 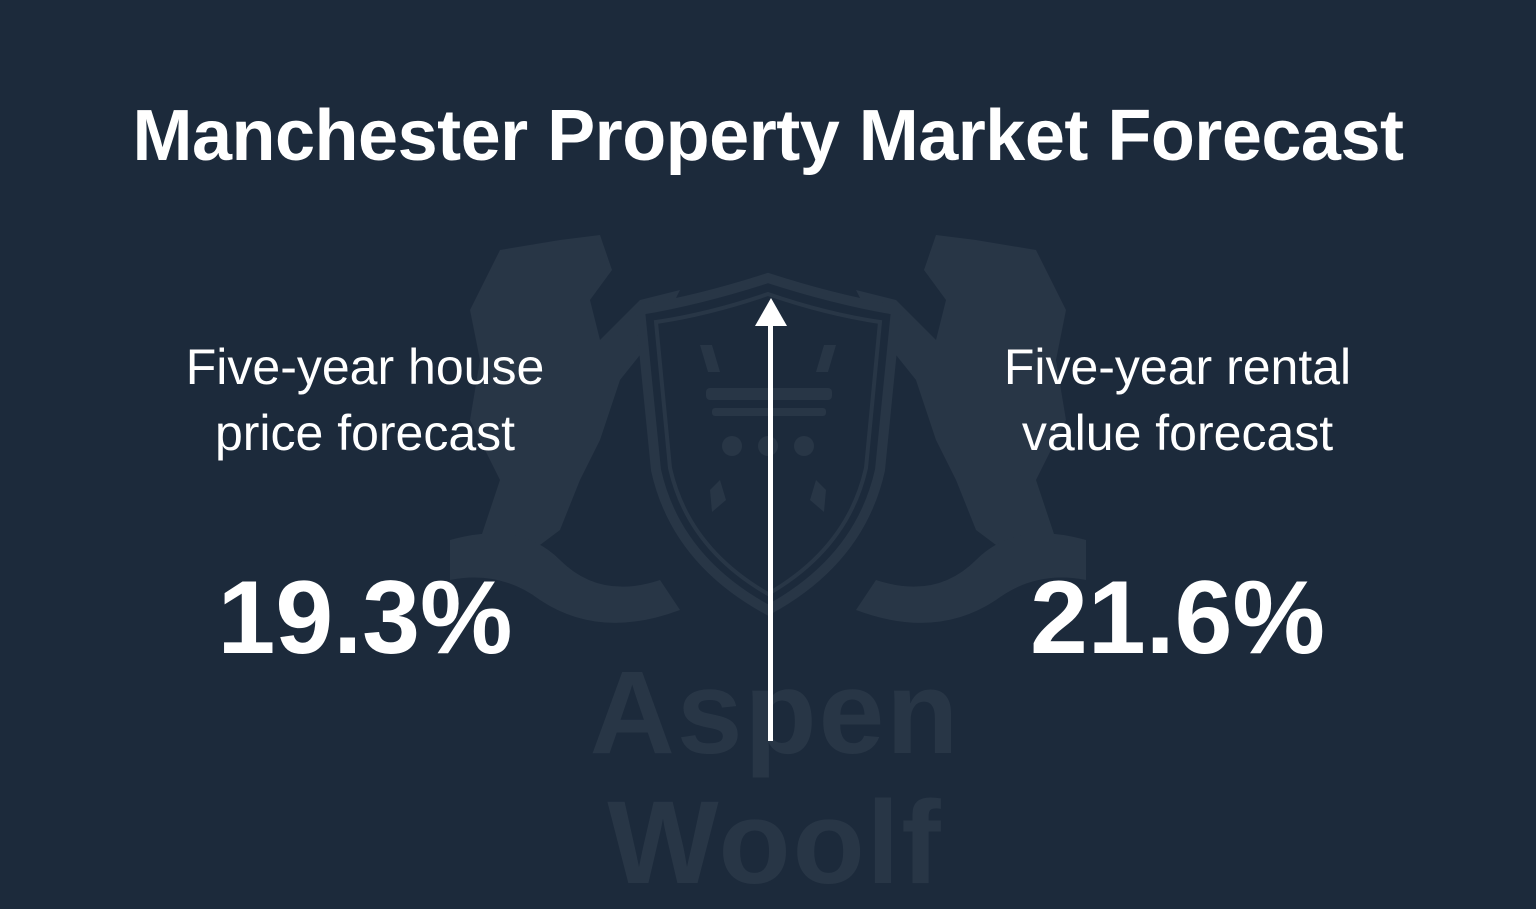 I want to click on watermark-brand: Aspen Woolf, so click(x=775, y=778).